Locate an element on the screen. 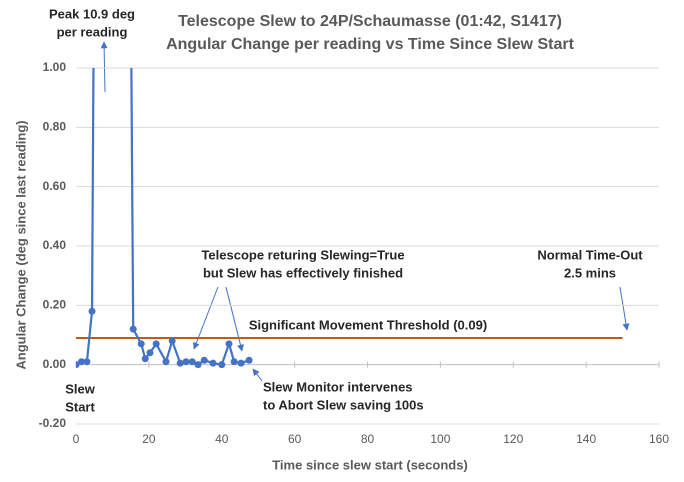 The image size is (684, 482). y-tick-label: 0.60 is located at coordinates (55, 186).